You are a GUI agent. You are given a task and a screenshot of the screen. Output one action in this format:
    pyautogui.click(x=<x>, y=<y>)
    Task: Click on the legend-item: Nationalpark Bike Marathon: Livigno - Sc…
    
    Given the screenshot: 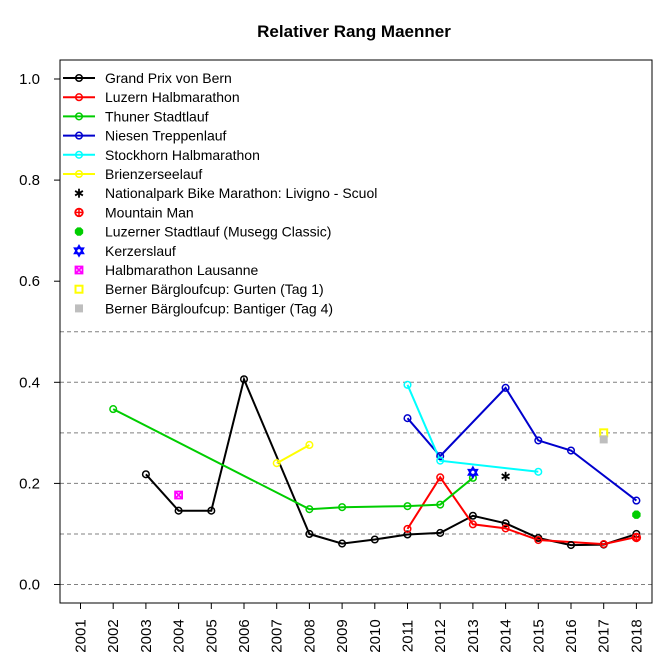 What is the action you would take?
    pyautogui.click(x=225, y=193)
    